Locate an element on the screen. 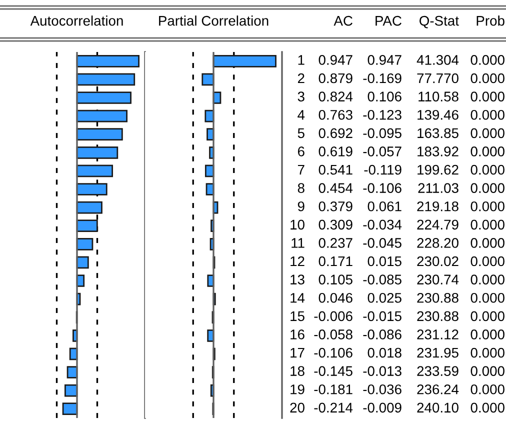 This screenshot has width=506, height=421. text: 230.74 is located at coordinates (438, 279).